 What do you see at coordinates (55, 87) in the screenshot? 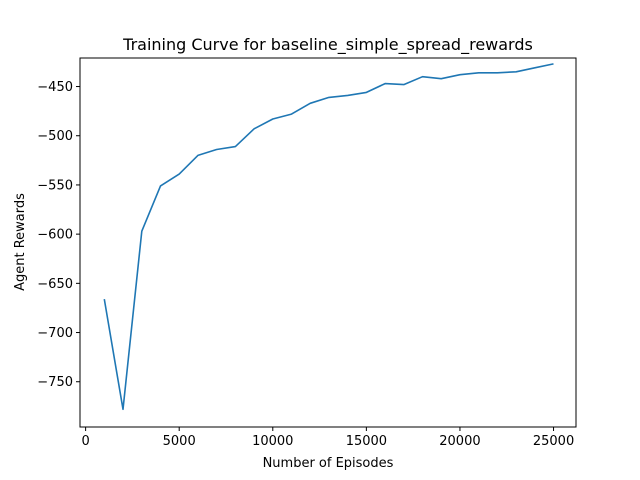
I see `y-tick-label: −450` at bounding box center [55, 87].